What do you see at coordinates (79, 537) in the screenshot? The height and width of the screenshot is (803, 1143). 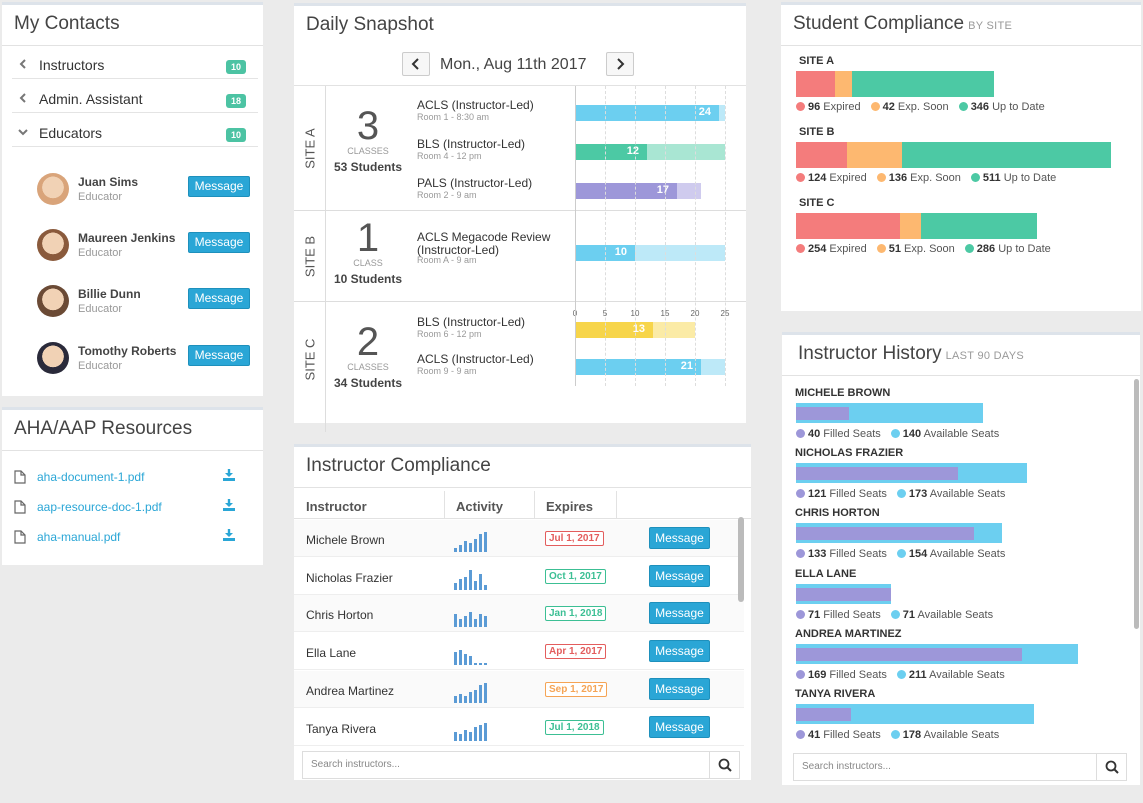 I see `resource-link: aha-manual.pdf` at bounding box center [79, 537].